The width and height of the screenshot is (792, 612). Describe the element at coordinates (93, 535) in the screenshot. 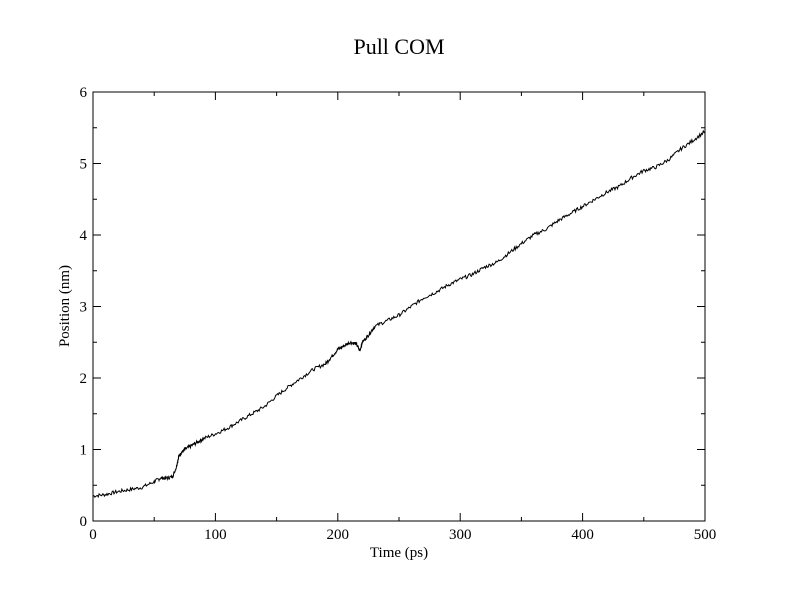

I see `x-tick-label: 0` at that location.